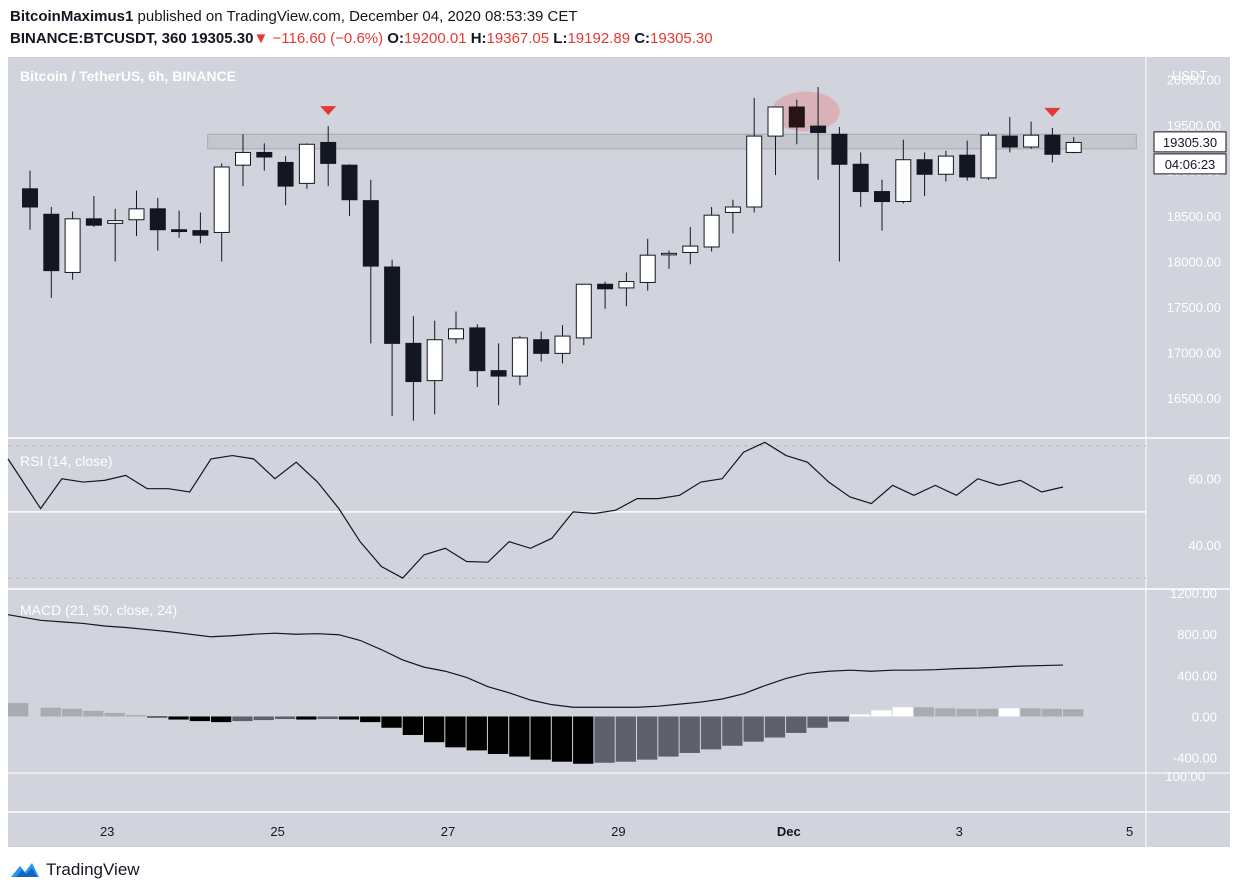 The image size is (1240, 895). Describe the element at coordinates (560, 38) in the screenshot. I see `low-label: L:` at that location.